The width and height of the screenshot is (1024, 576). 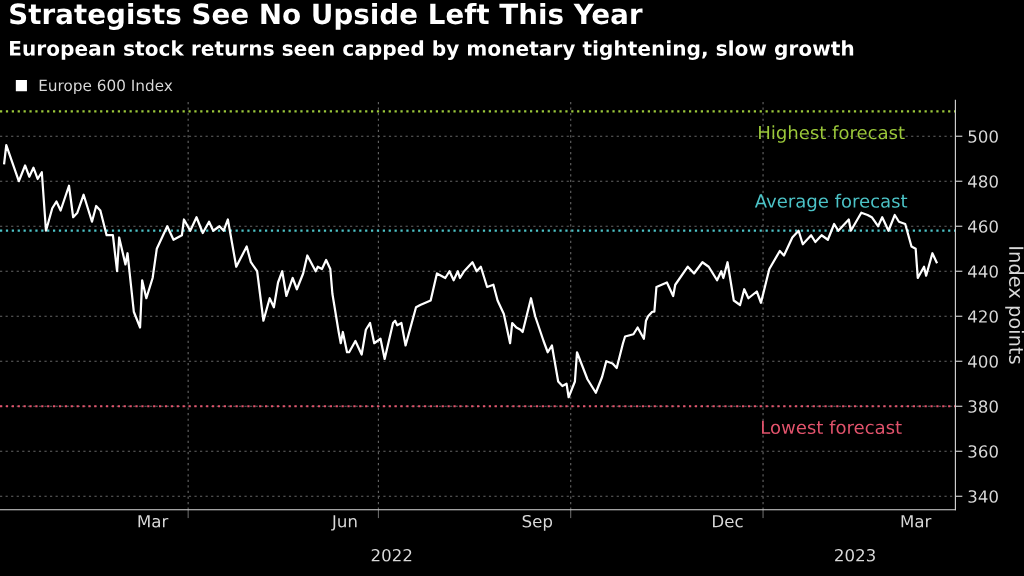 What do you see at coordinates (983, 406) in the screenshot?
I see `y-tick-label: 380` at bounding box center [983, 406].